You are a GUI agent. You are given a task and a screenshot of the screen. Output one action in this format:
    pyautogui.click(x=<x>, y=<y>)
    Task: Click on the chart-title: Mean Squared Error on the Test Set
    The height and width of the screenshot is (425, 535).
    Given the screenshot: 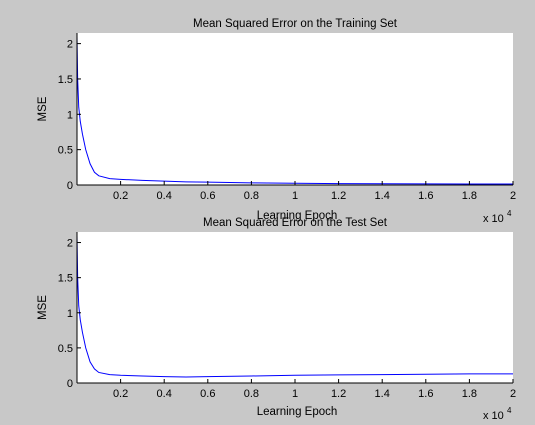 What is the action you would take?
    pyautogui.click(x=295, y=223)
    